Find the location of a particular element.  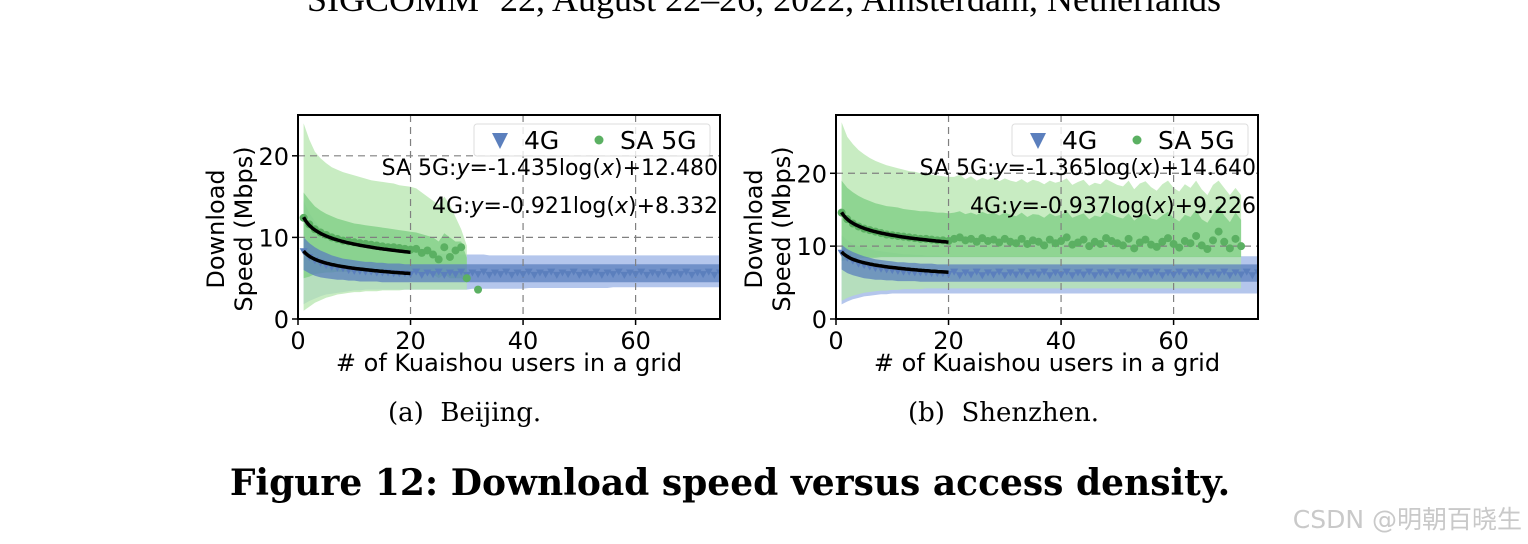

subcaption-b-label: (b) is located at coordinates (926, 413).